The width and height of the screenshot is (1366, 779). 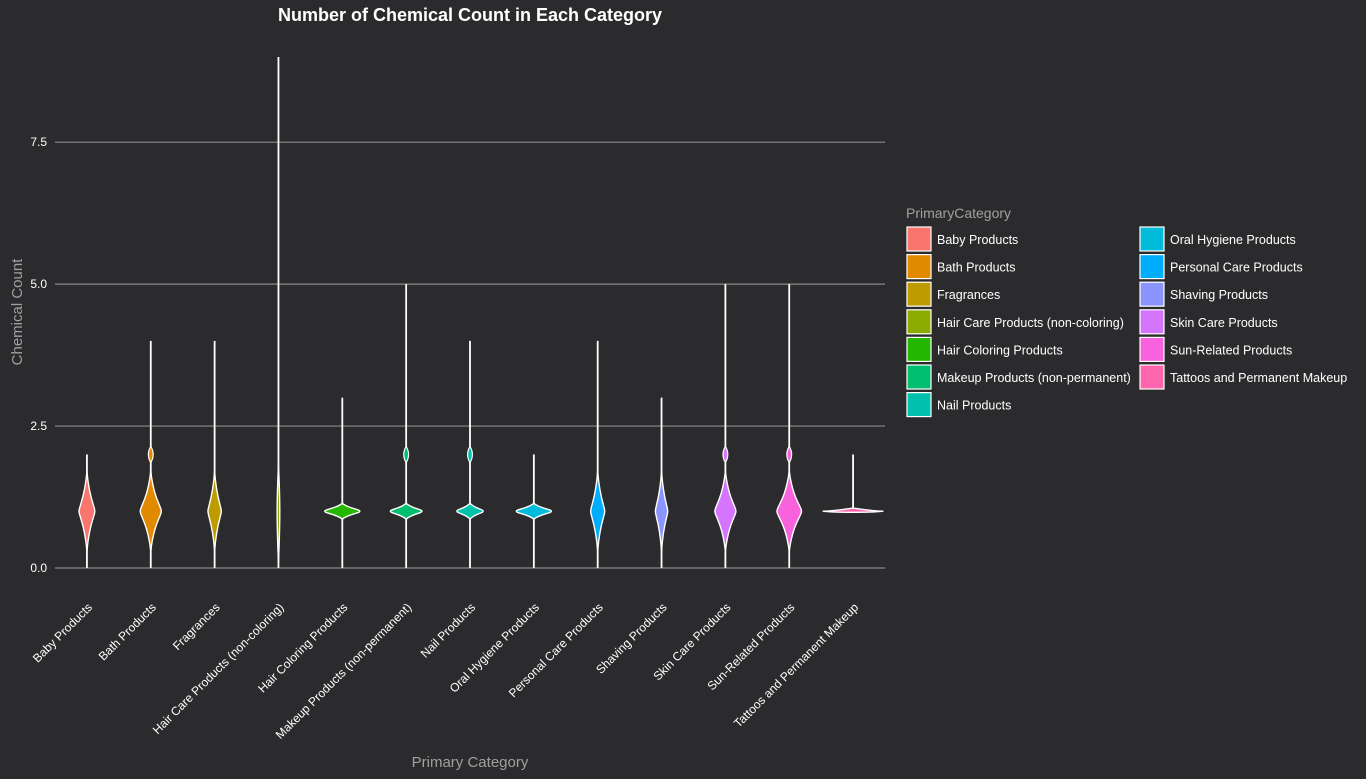 I want to click on x-tick-label: Bath Products, so click(x=127, y=631).